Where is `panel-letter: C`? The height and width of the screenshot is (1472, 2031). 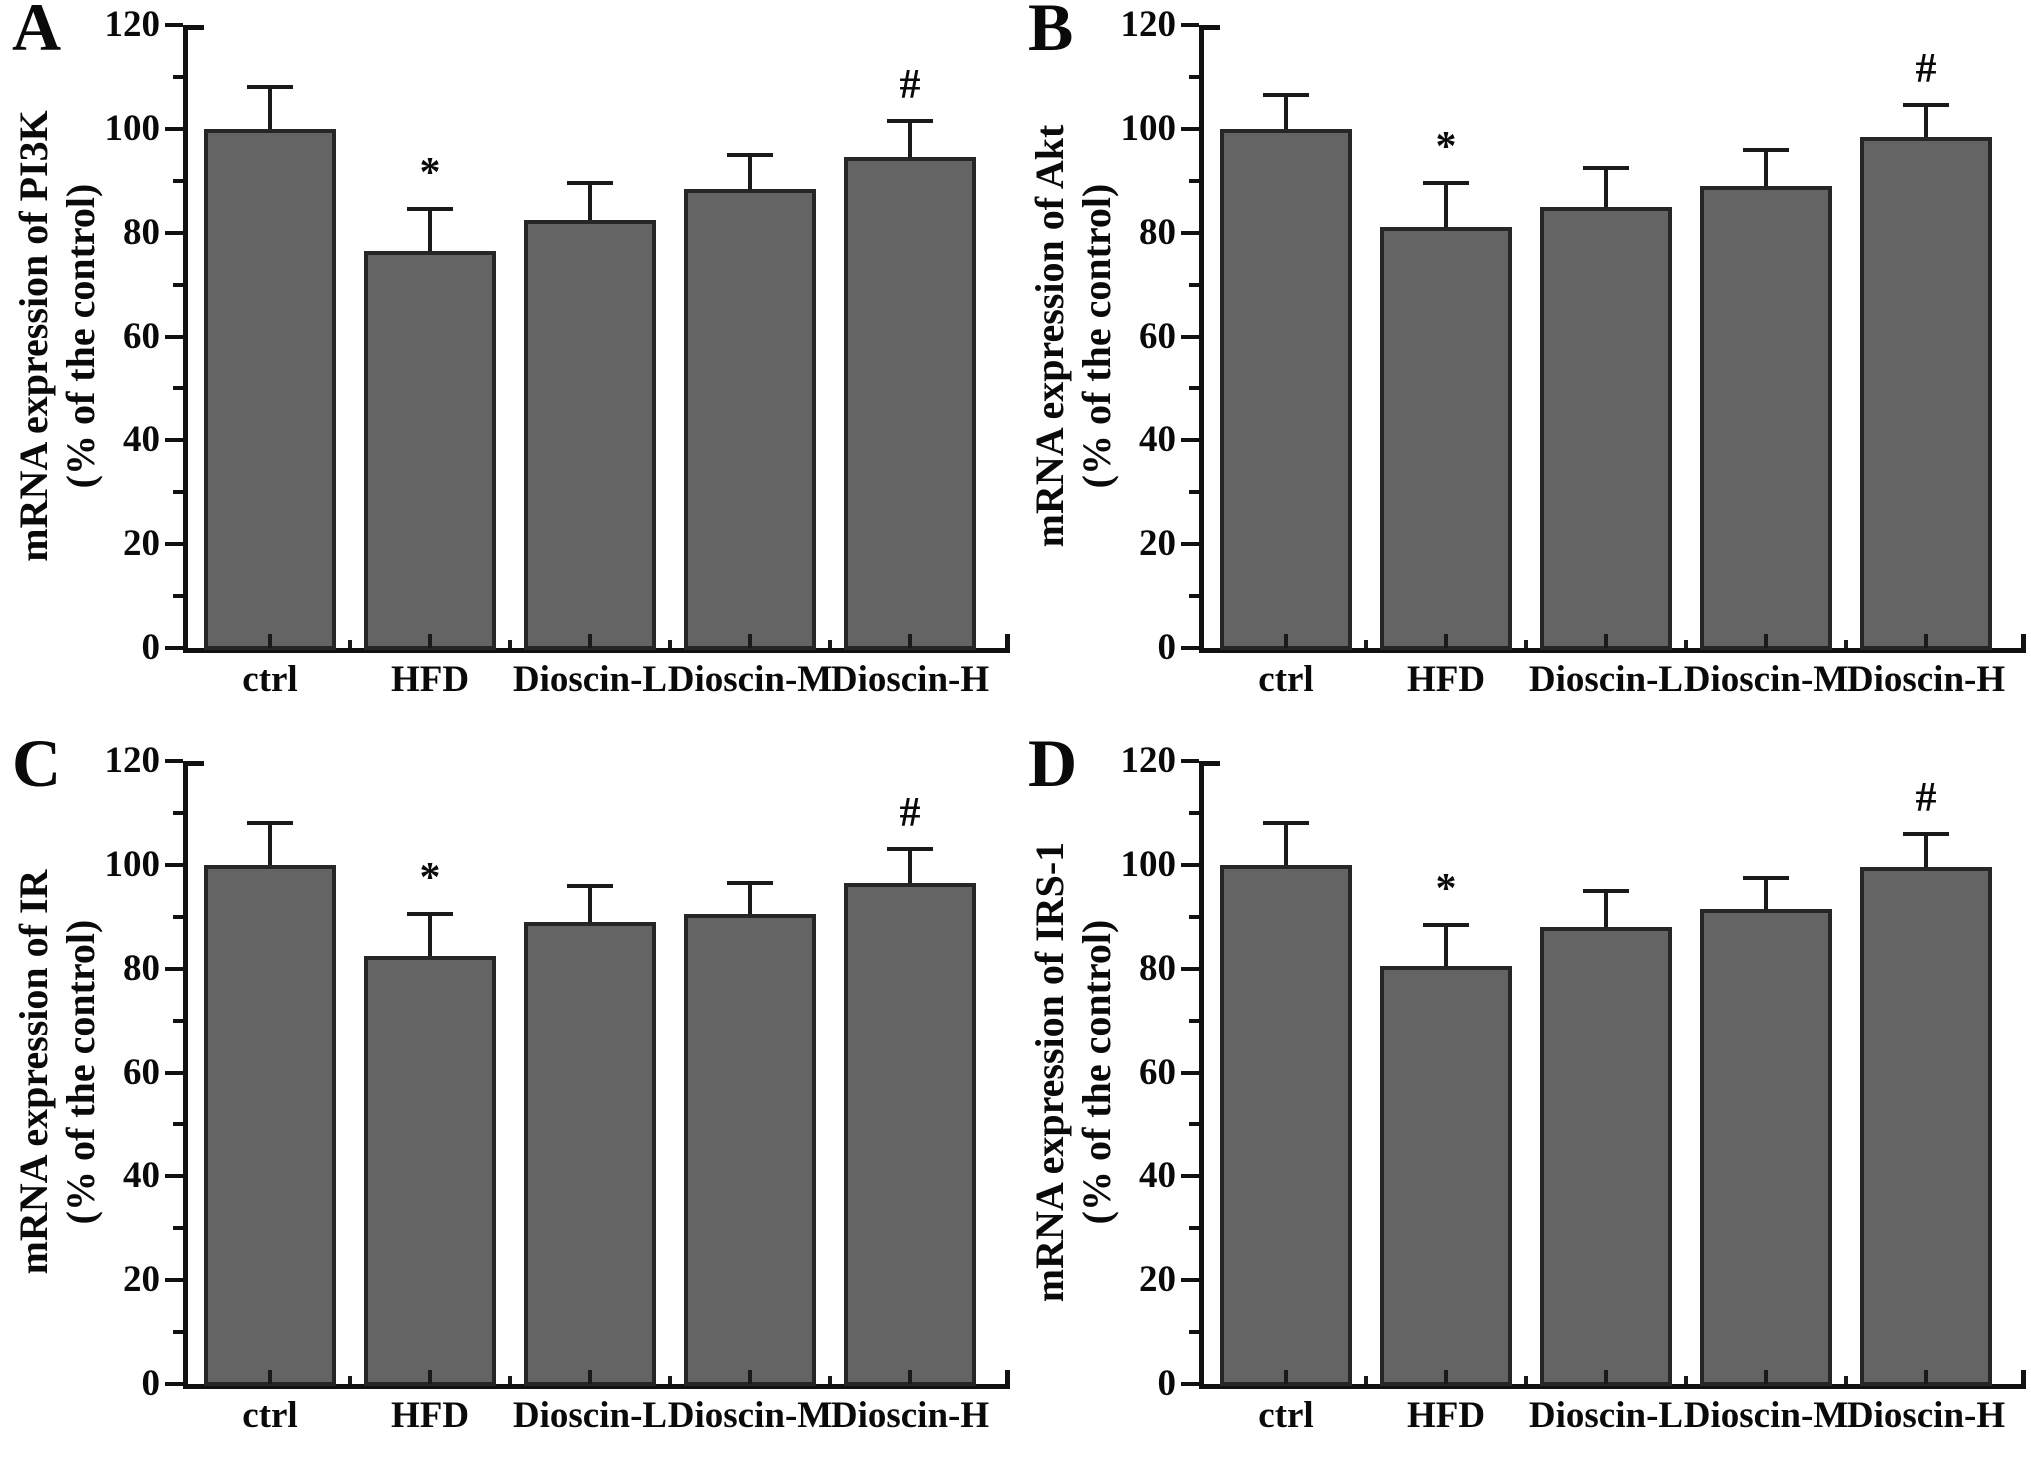
panel-letter: C is located at coordinates (37, 763).